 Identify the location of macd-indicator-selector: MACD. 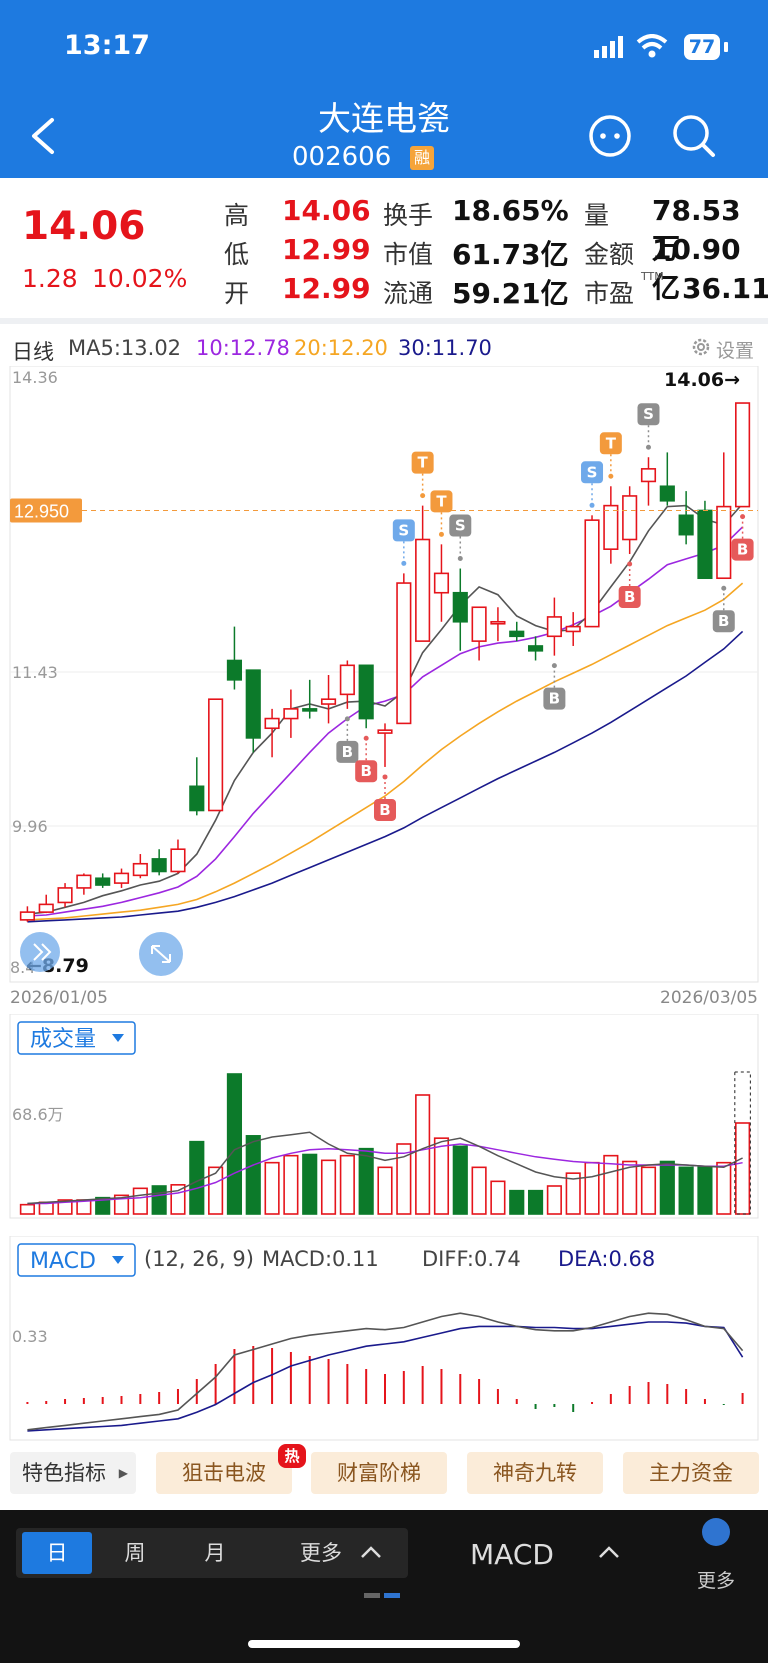
(76, 1260).